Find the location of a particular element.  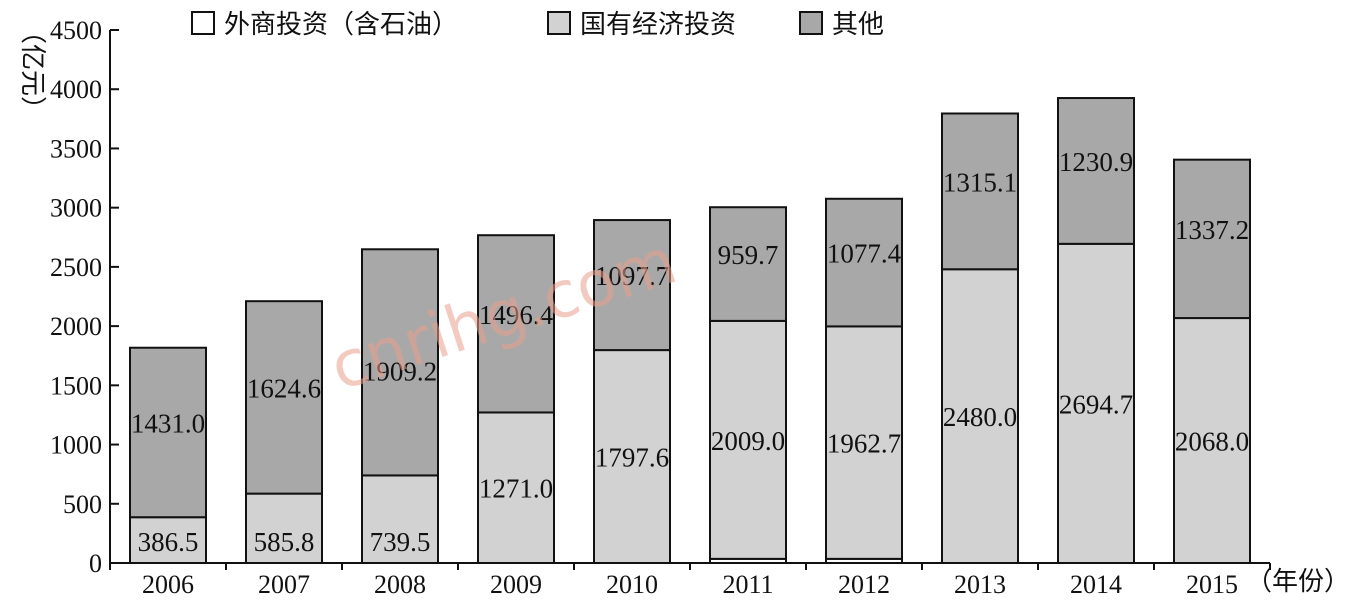

bar-value-label: 2068.0 is located at coordinates (1212, 442).